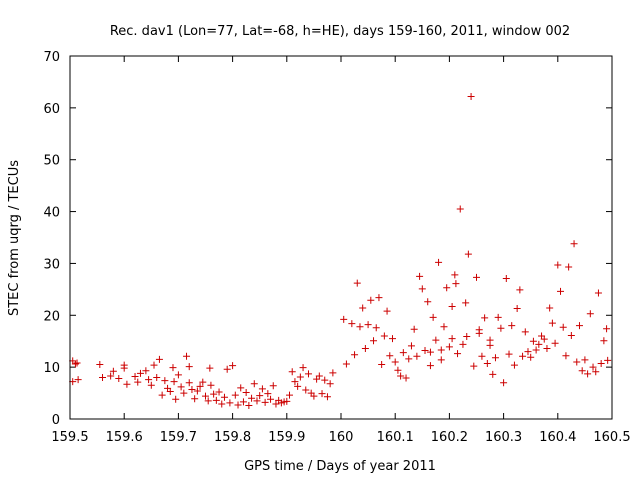 The image size is (640, 480). What do you see at coordinates (395, 437) in the screenshot?
I see `x-tick-label: 160.1` at bounding box center [395, 437].